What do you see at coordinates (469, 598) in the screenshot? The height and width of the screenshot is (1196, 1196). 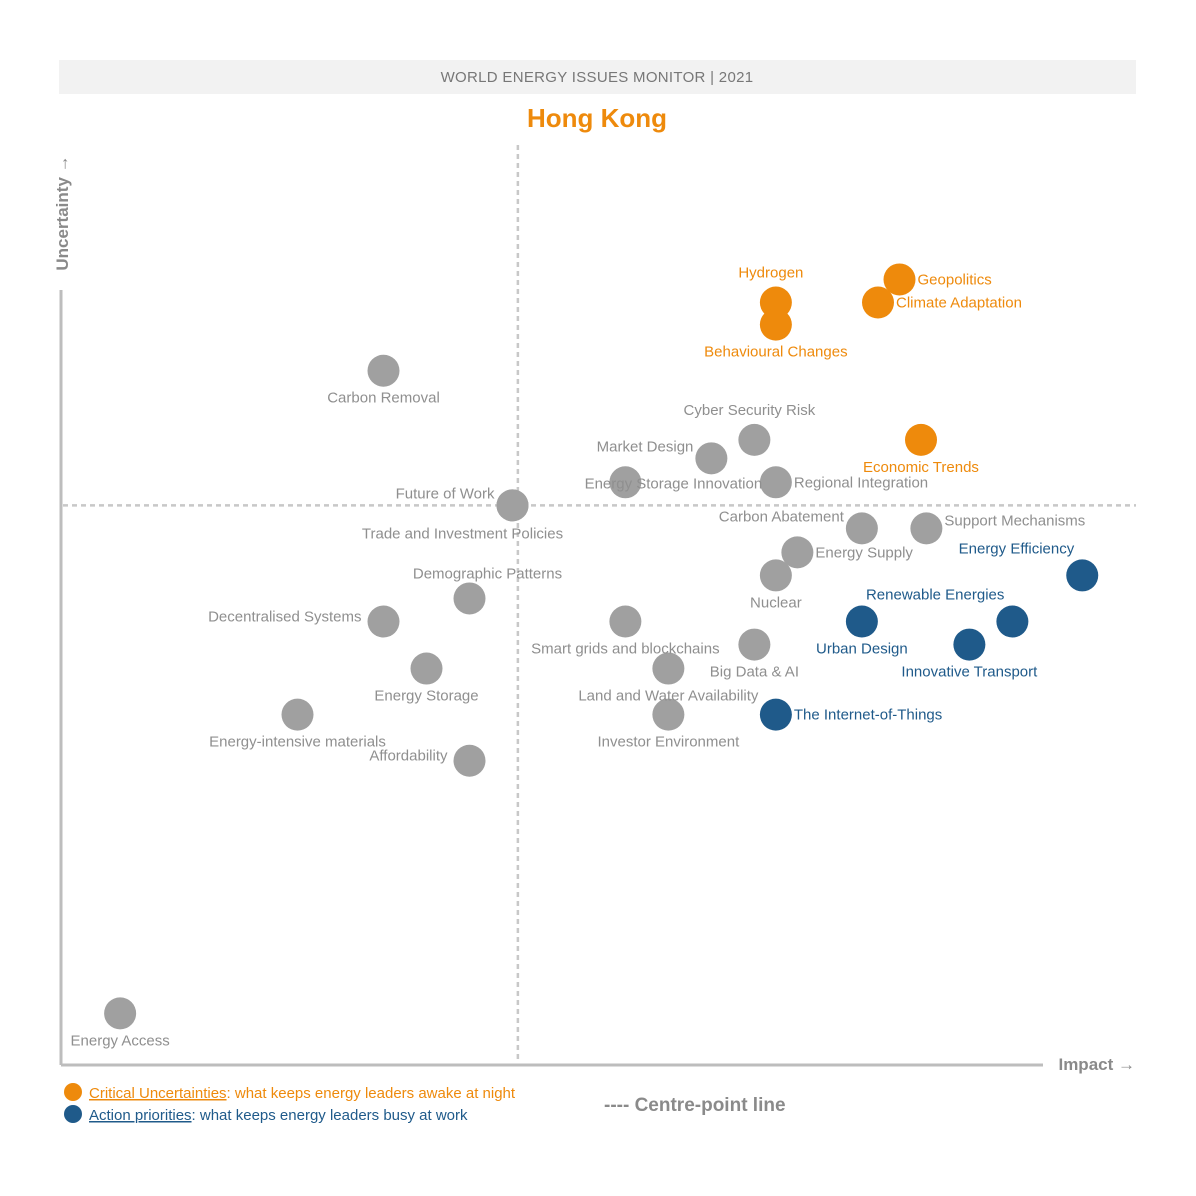 I see `point-demographic-patterns` at bounding box center [469, 598].